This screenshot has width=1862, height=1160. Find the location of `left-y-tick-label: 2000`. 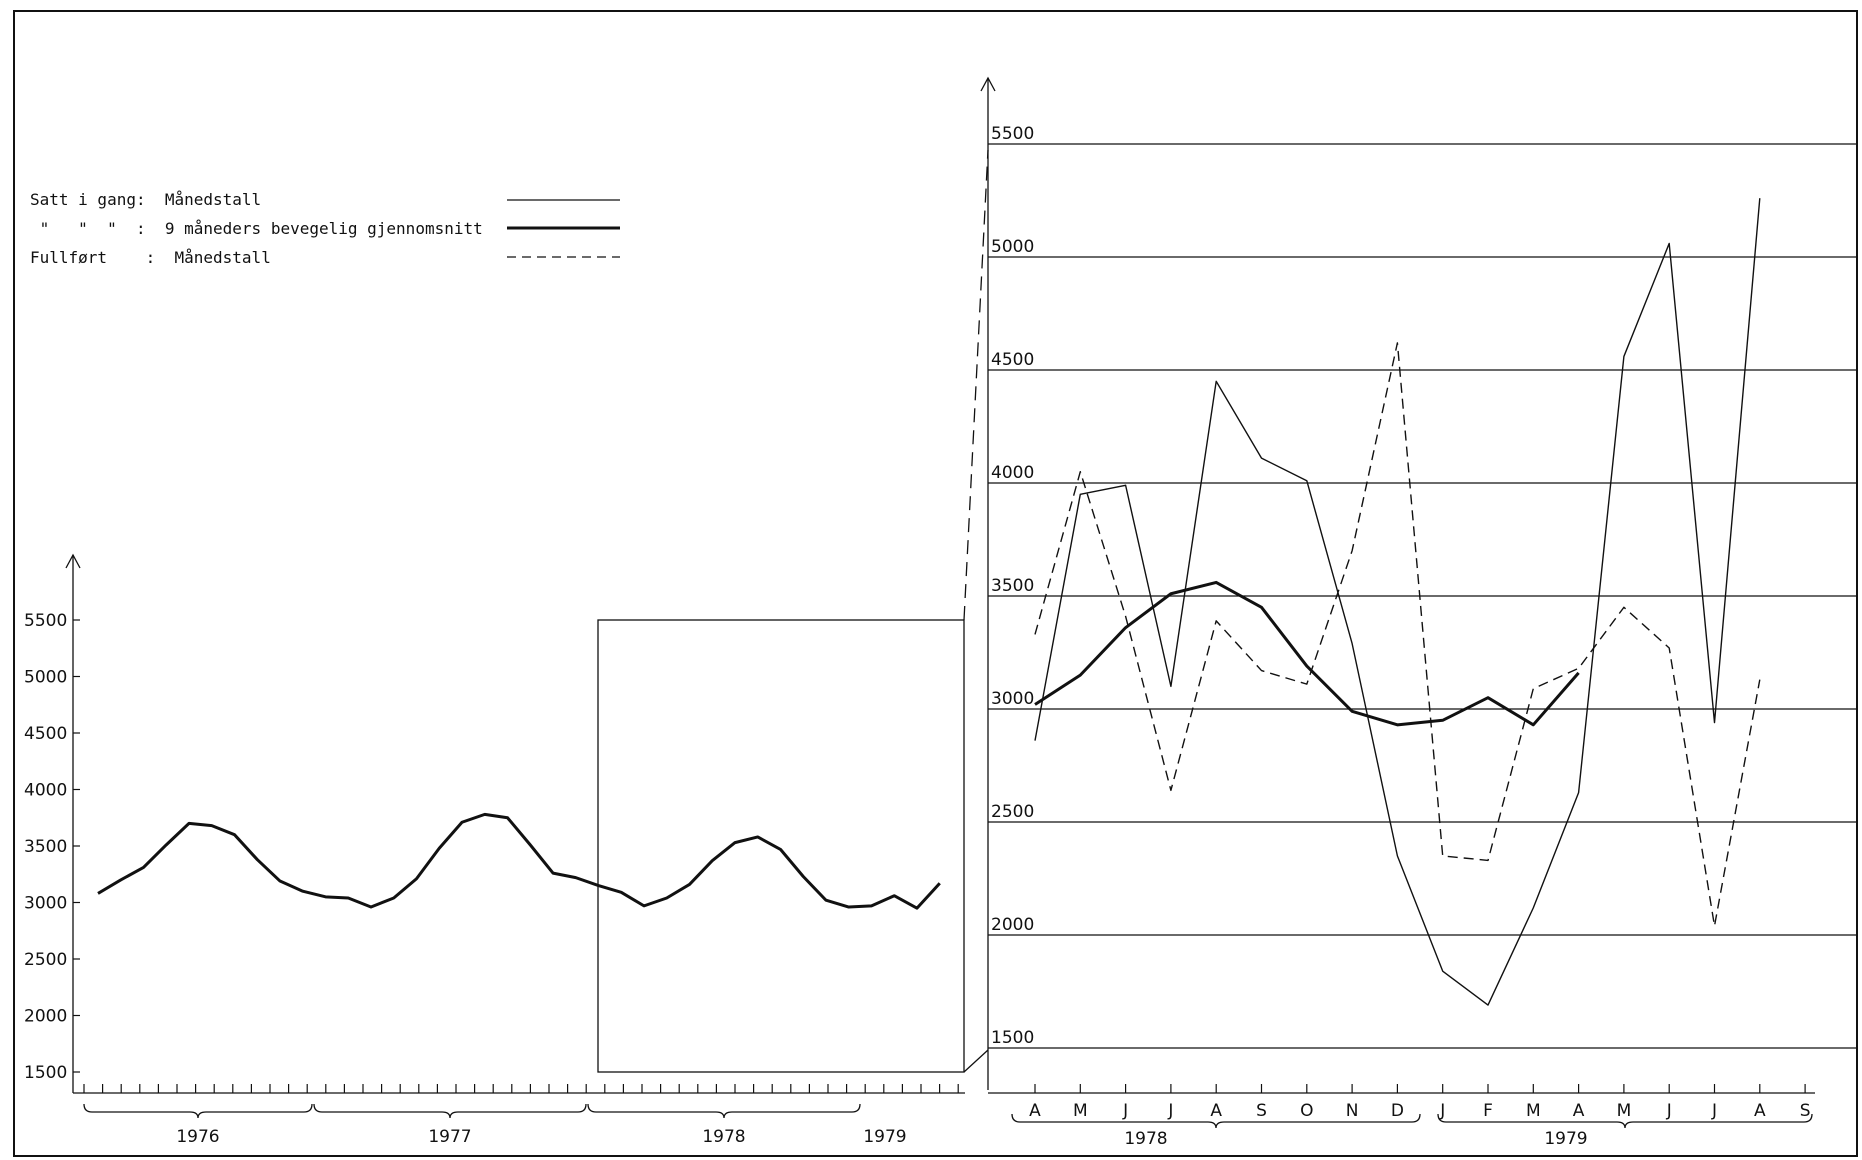

left-y-tick-label: 2000 is located at coordinates (45, 1017).